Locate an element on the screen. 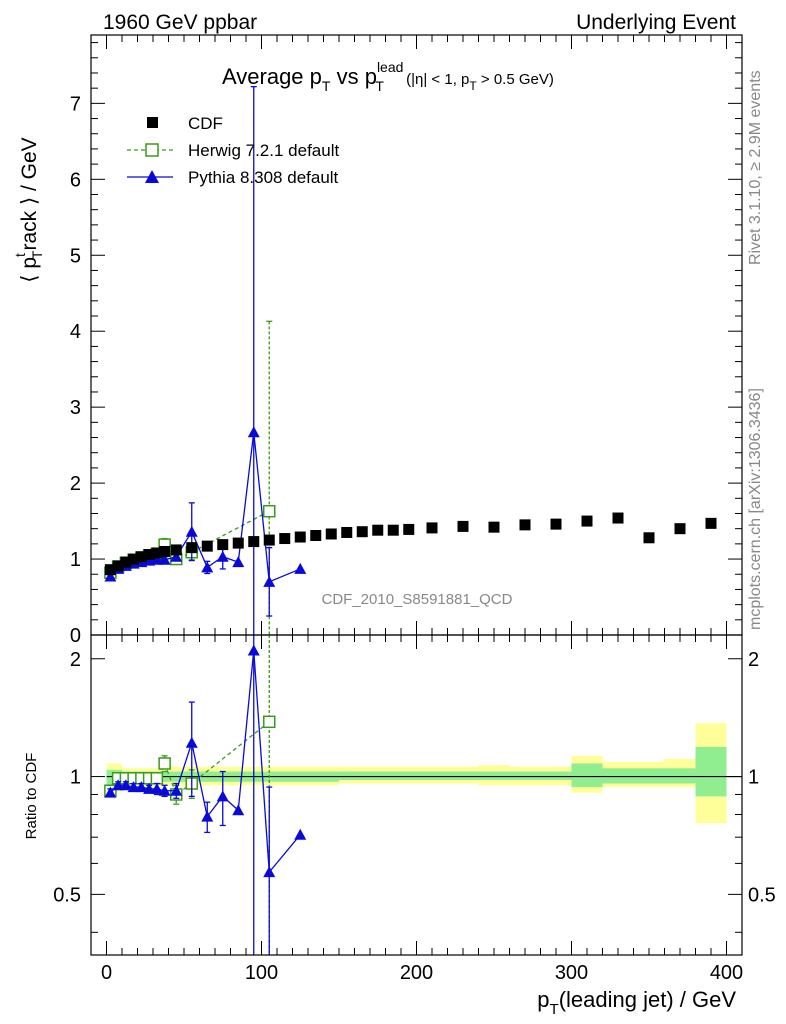 This screenshot has width=786, height=1024. title-sub-1: T is located at coordinates (326, 86).